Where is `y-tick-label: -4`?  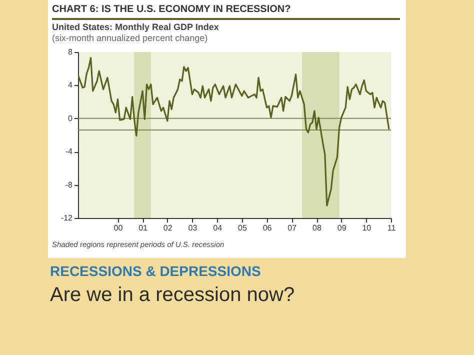
y-tick-label: -4 is located at coordinates (69, 151).